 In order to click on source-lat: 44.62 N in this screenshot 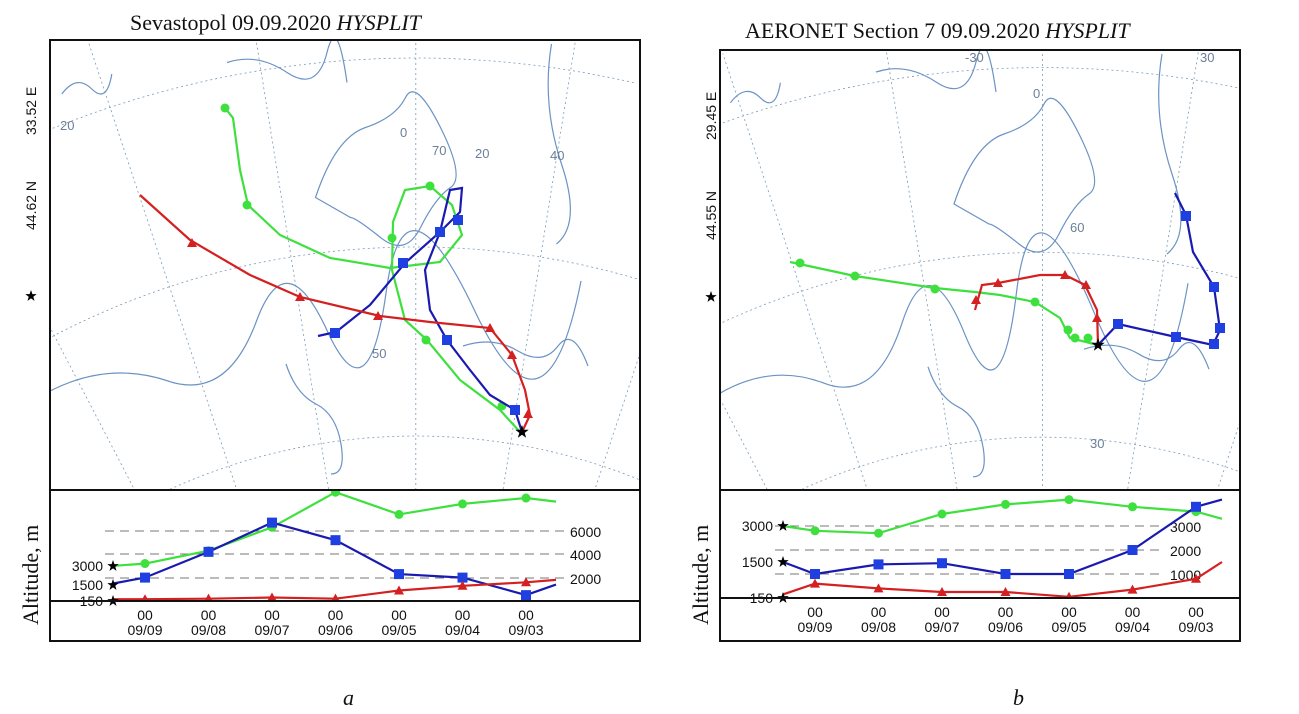, I will do `click(31, 205)`.